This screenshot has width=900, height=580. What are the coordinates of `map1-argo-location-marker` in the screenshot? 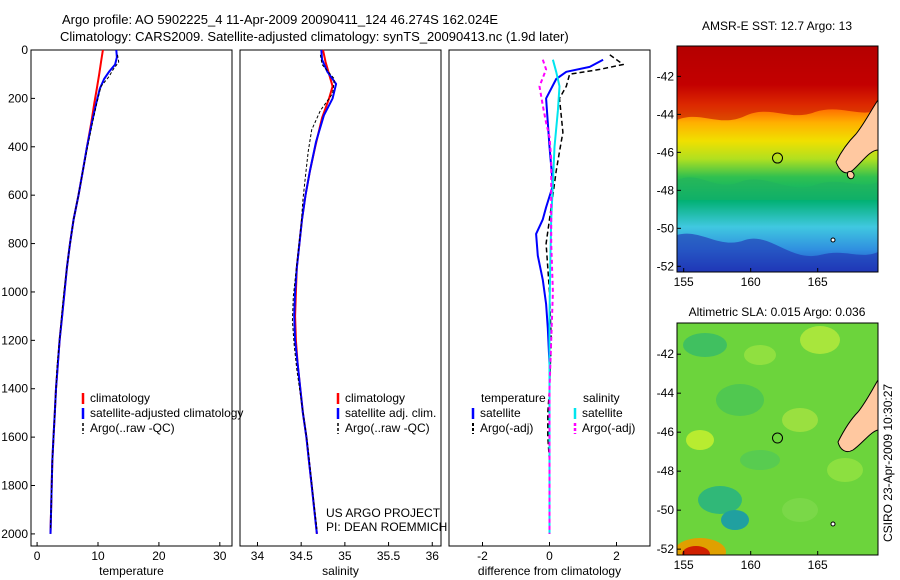 It's located at (777, 158).